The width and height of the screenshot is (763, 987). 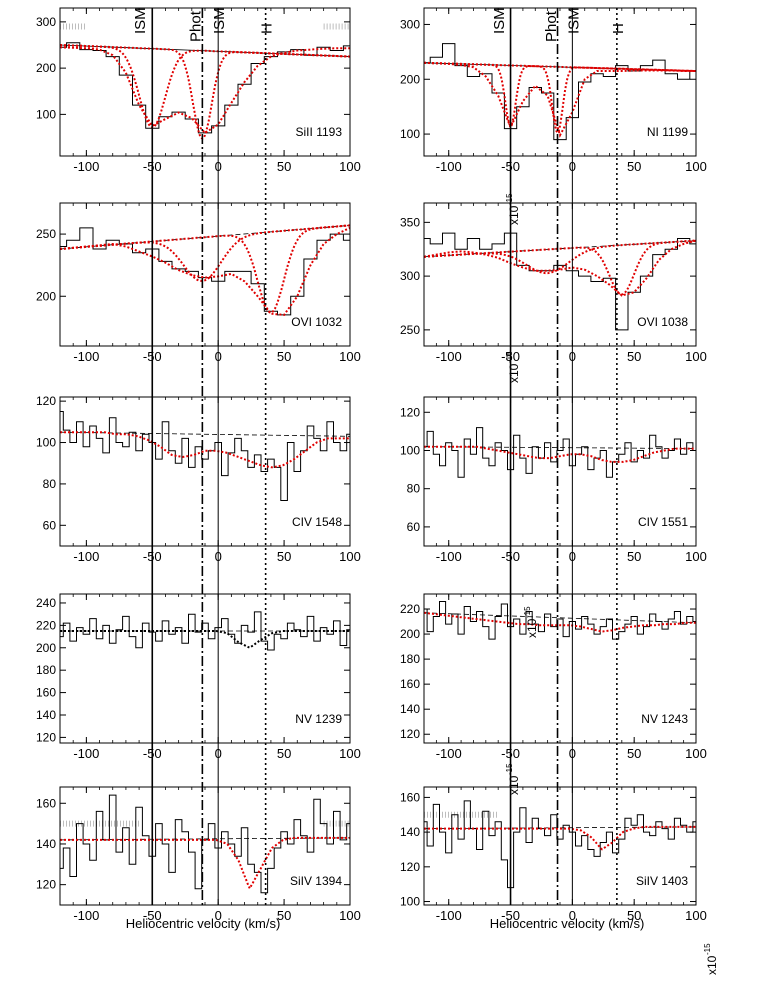 I want to click on y-tick-label: 180, so click(x=46, y=670).